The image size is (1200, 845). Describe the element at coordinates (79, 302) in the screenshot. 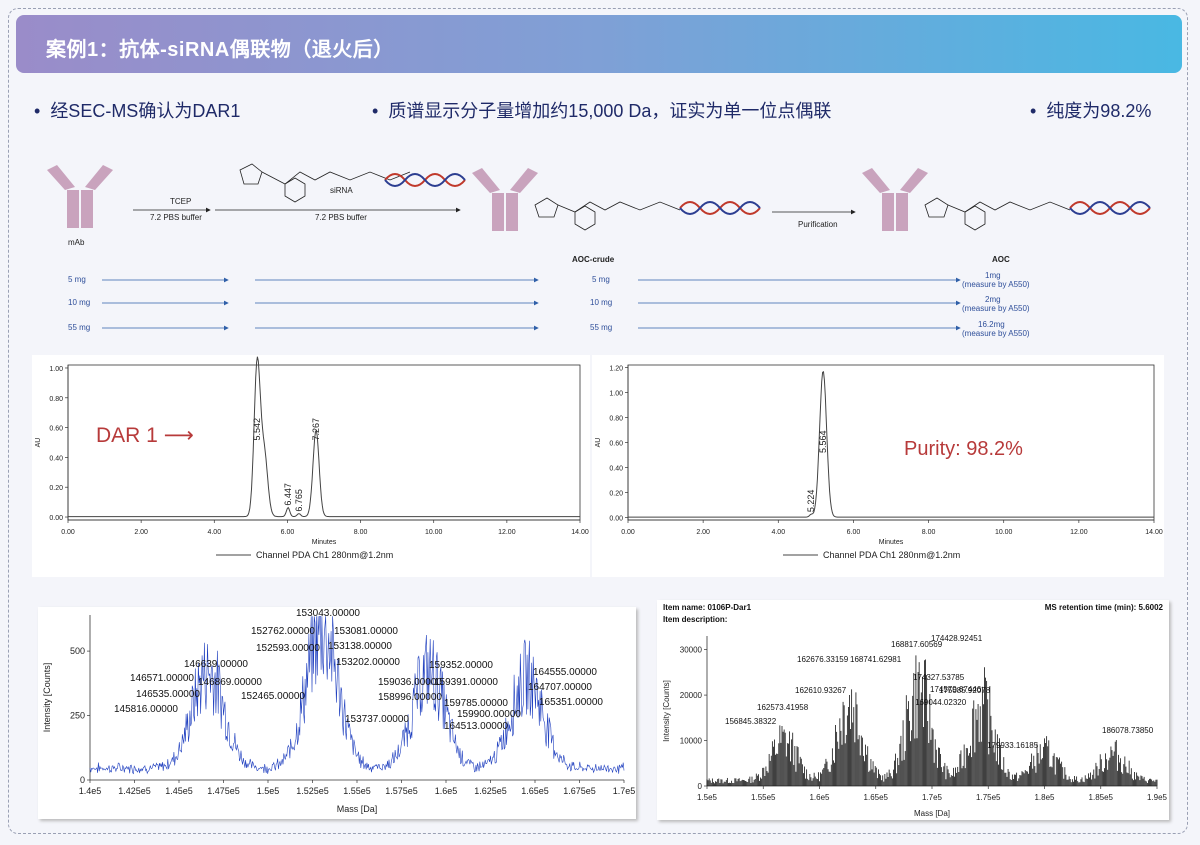

I see `row-start-amount: 10 mg` at that location.